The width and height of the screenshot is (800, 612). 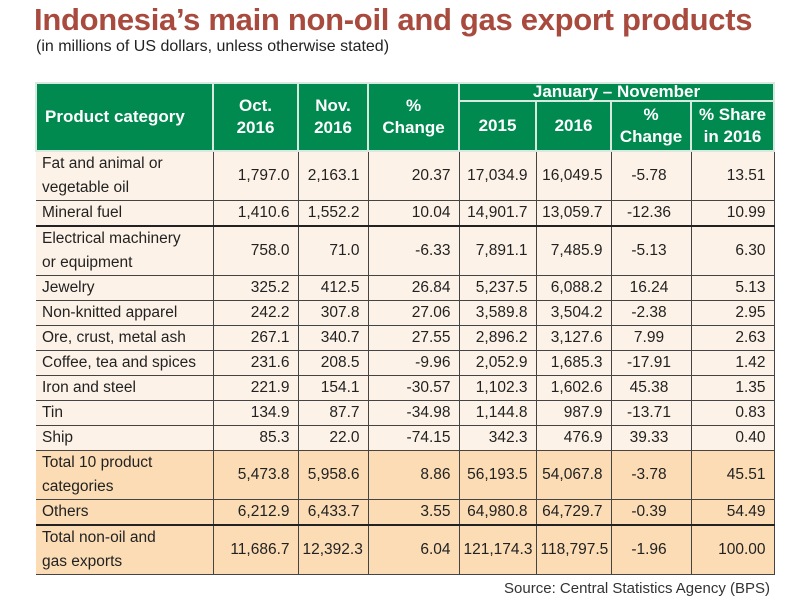 What do you see at coordinates (497, 512) in the screenshot?
I see `value-cell: 64,980.8` at bounding box center [497, 512].